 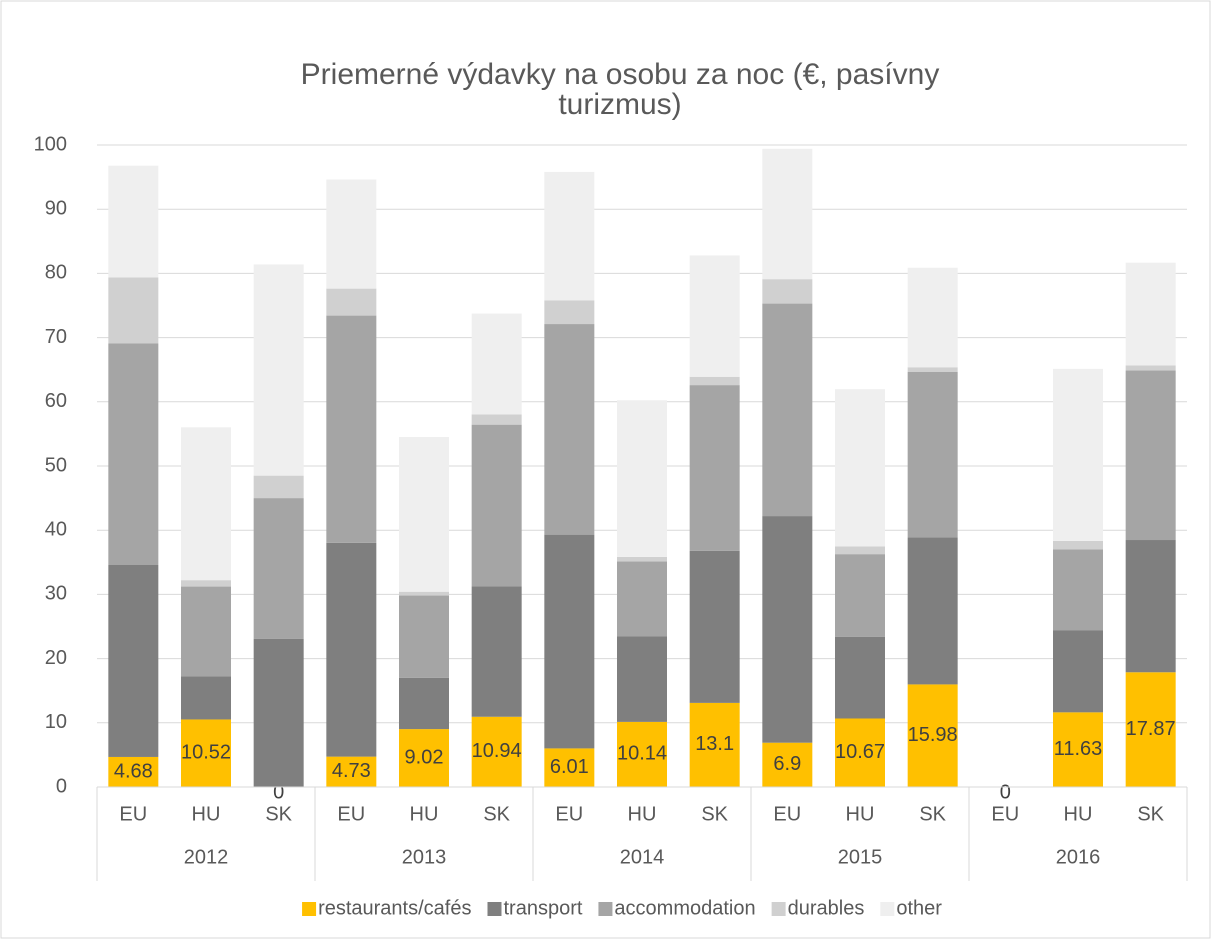 What do you see at coordinates (860, 857) in the screenshot?
I see `group-label: 2015` at bounding box center [860, 857].